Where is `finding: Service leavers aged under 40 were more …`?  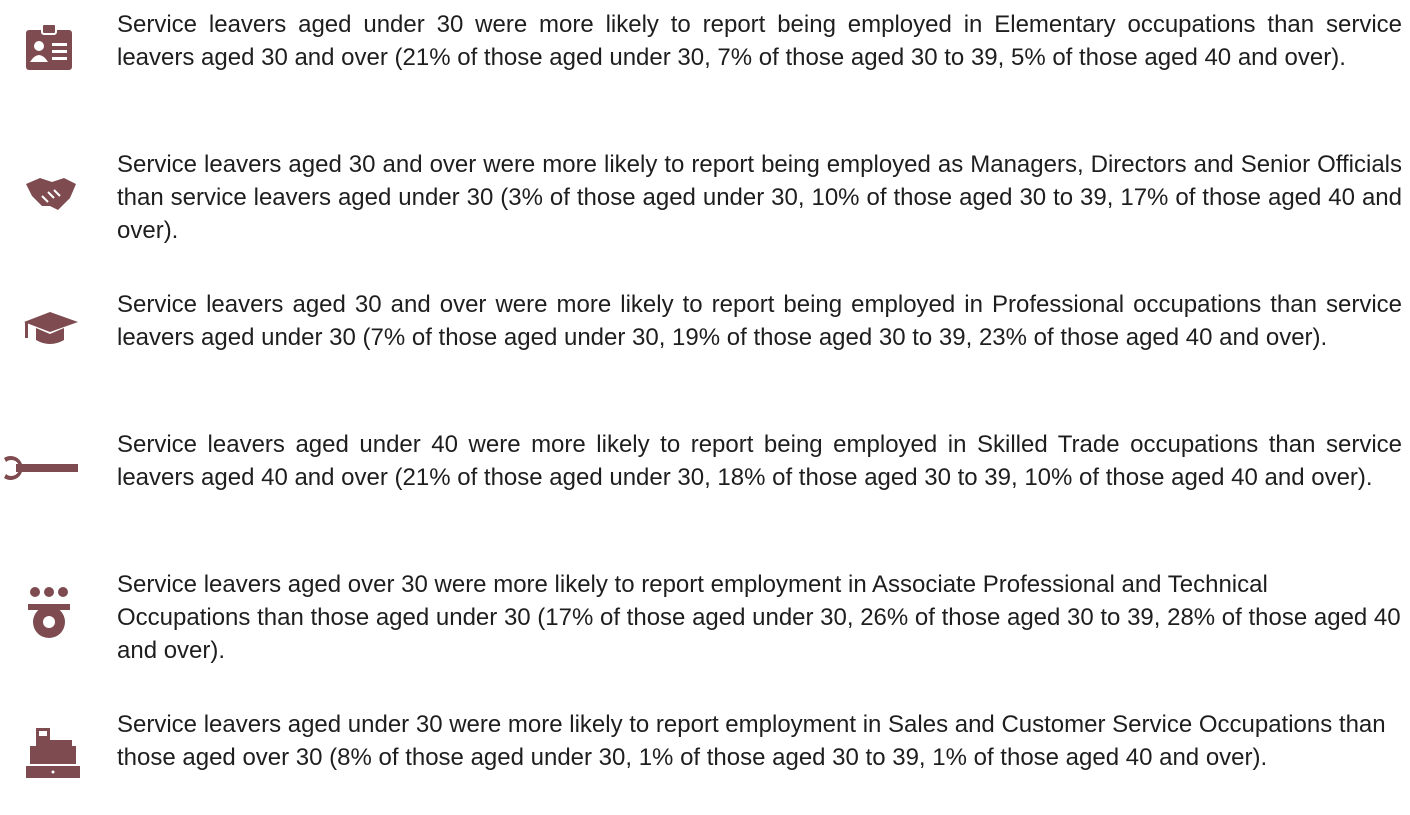
finding: Service leavers aged under 40 were more … is located at coordinates (705, 479).